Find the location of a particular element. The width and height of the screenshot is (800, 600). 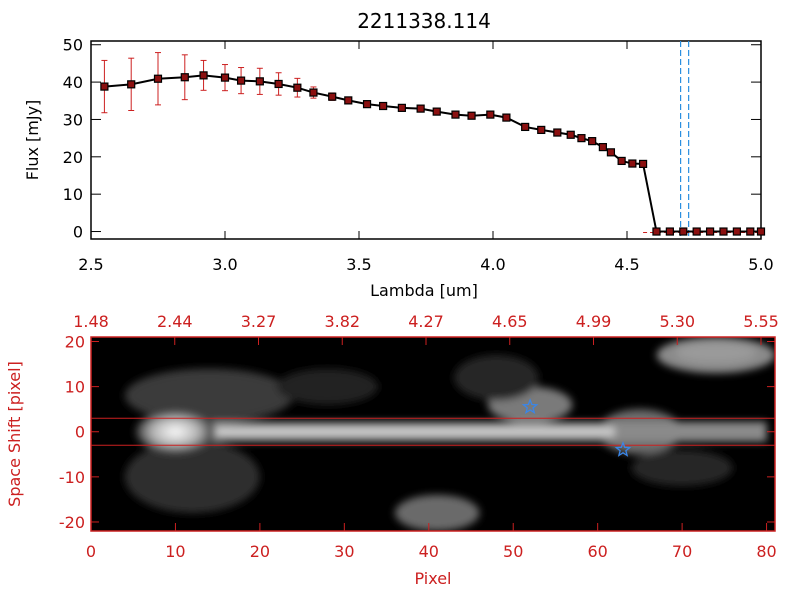

wavelength-tick-label: 3.27 is located at coordinates (259, 321).